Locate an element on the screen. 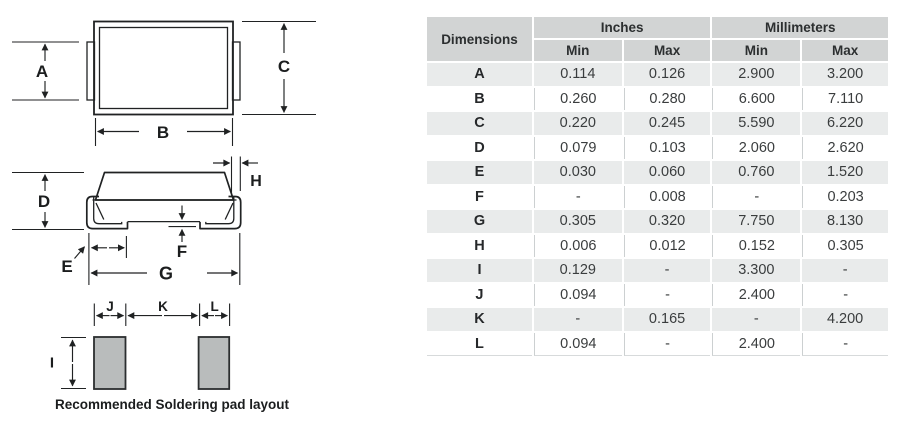  dimension-cell: G is located at coordinates (479, 221).